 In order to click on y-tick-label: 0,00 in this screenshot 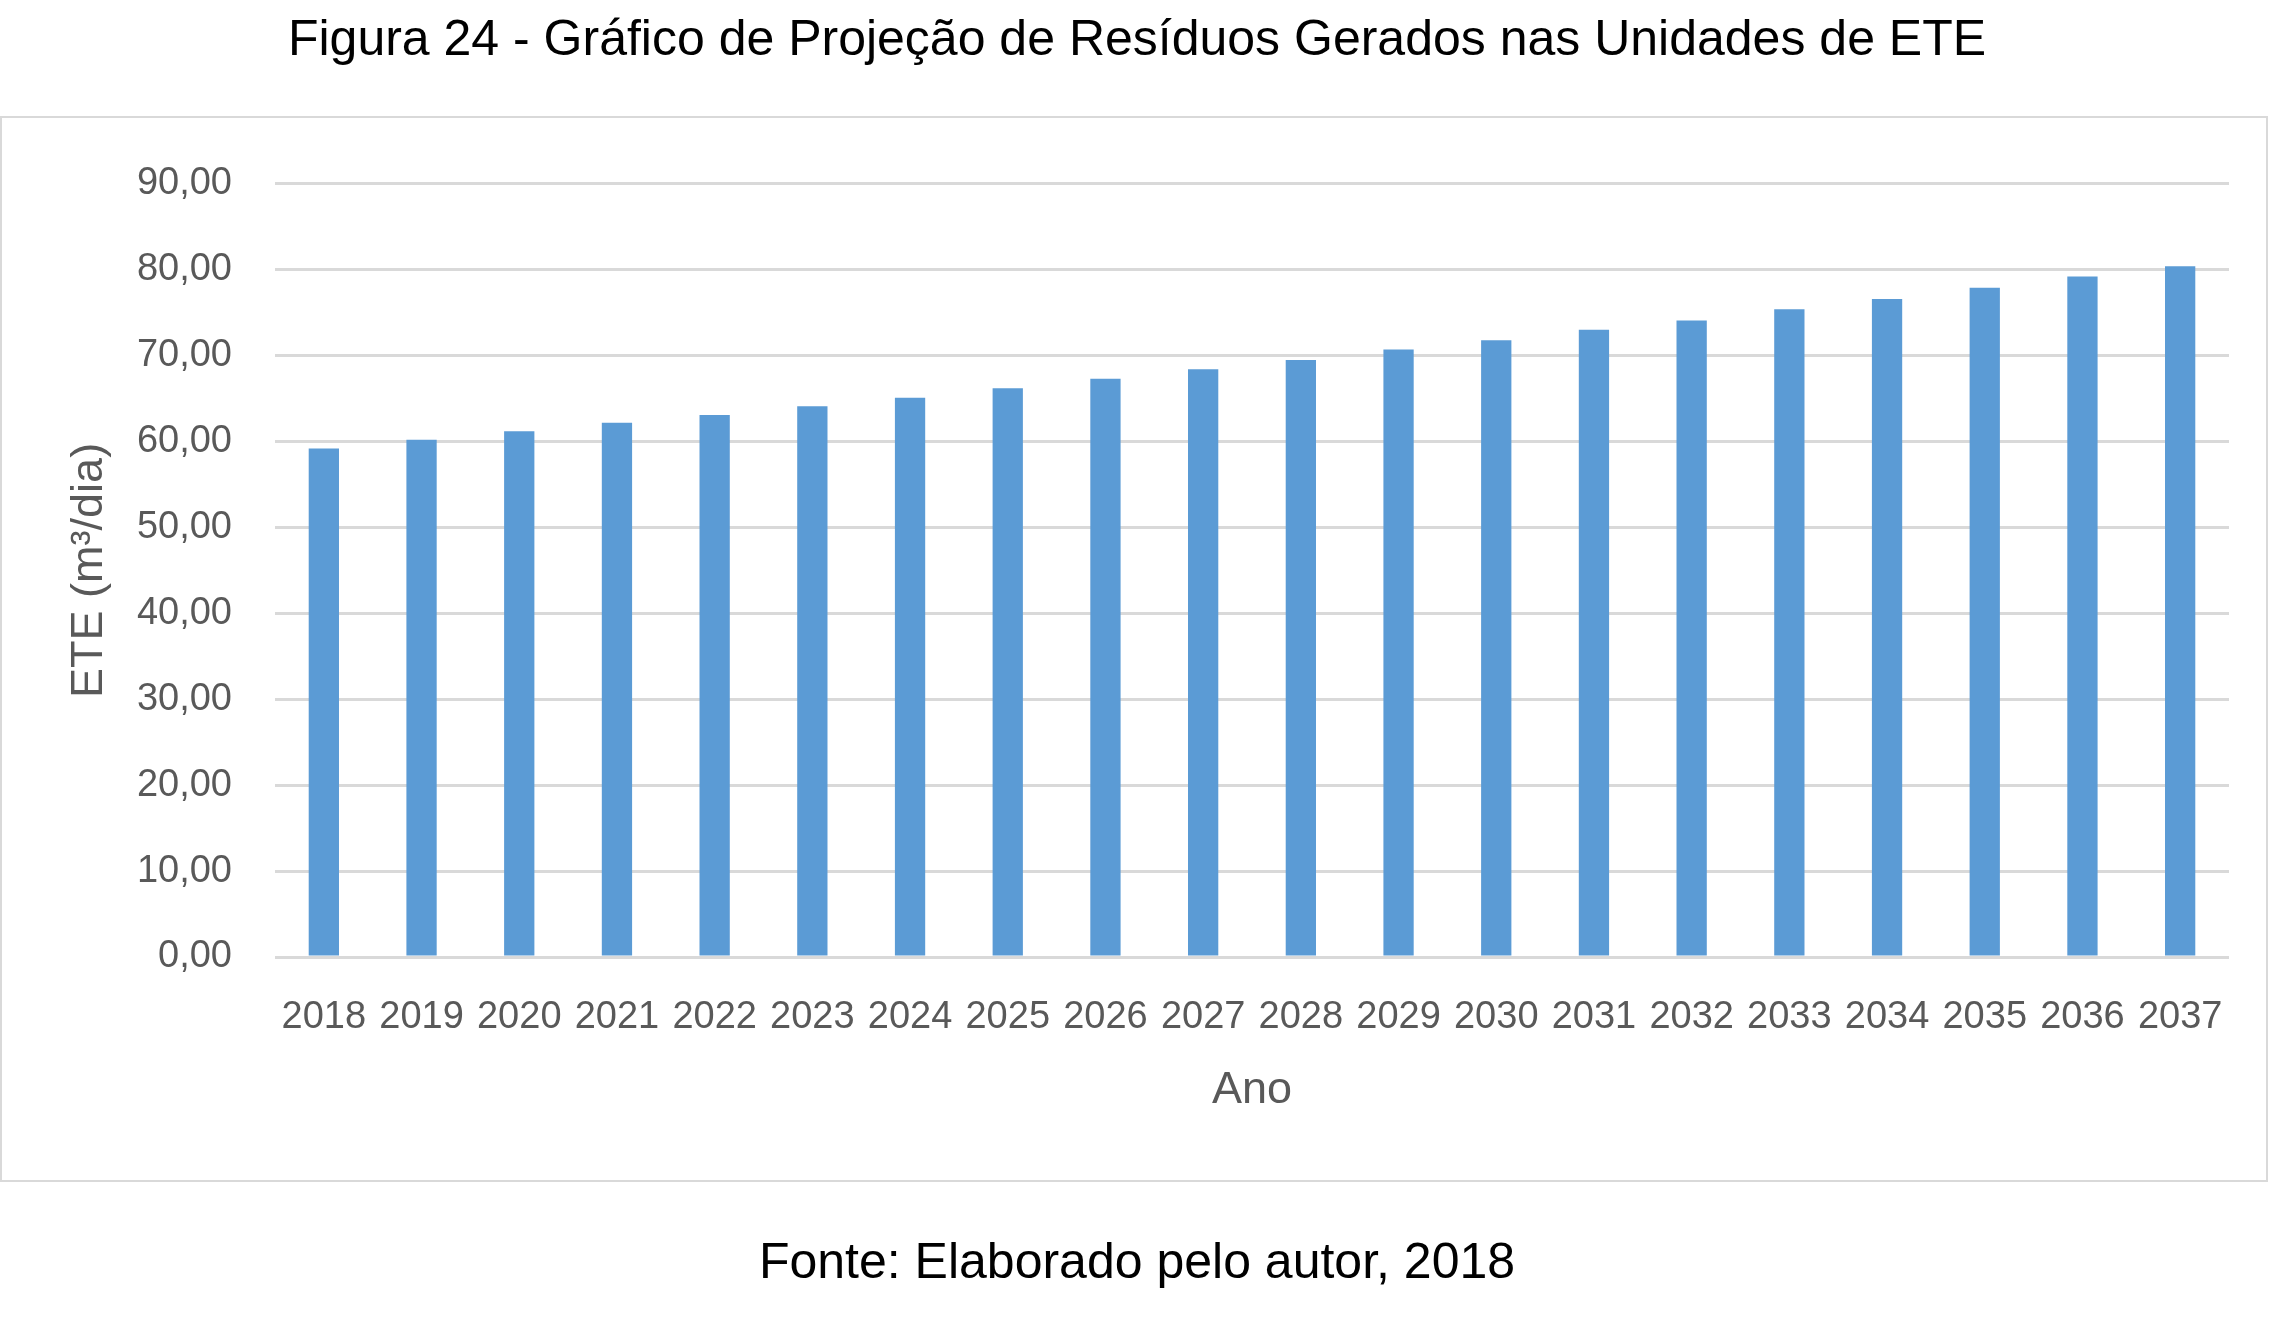, I will do `click(195, 954)`.